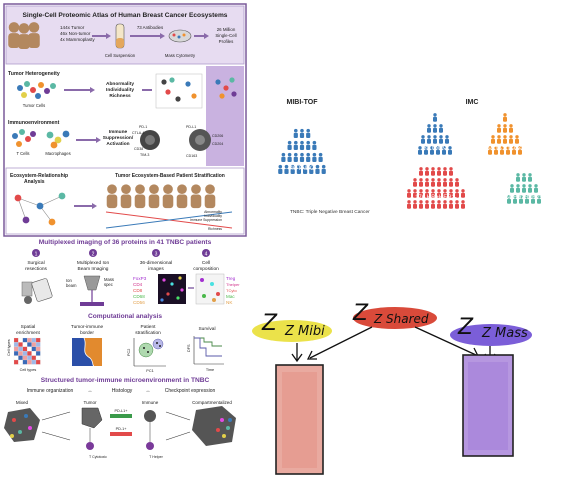 Image resolution: width=581 pixels, height=482 pixels. I want to click on mass-cytometry-label: Mass Cytometry, so click(180, 55).